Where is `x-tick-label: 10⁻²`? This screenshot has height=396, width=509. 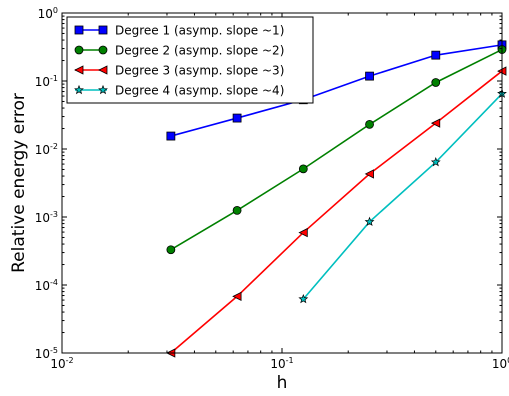 x-tick-label: 10⁻² is located at coordinates (61, 363).